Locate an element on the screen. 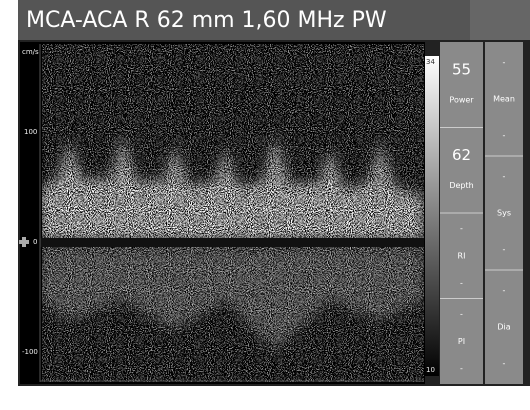 Image resolution: width=530 pixels, height=410 pixels. panel-value: 55 is located at coordinates (461, 70).